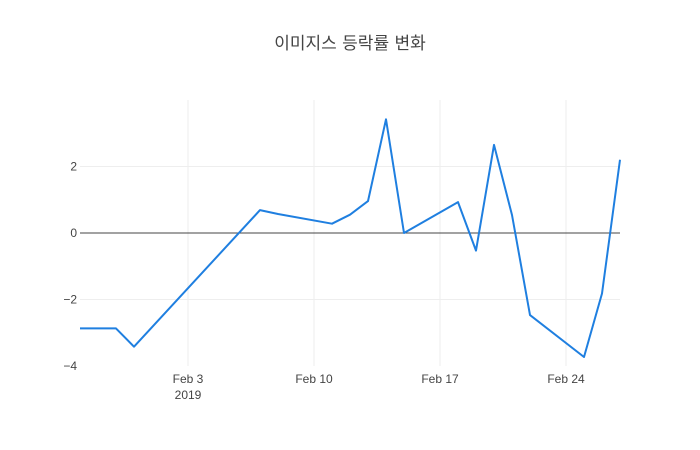 This screenshot has height=450, width=700. I want to click on x-tick-label: Feb 3, so click(188, 379).